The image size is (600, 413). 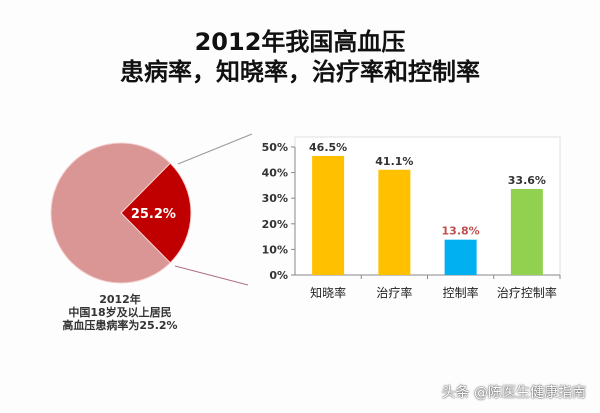 What do you see at coordinates (300, 72) in the screenshot?
I see `chart-title-line2: 患病率，知晓率，治疗率和控制率` at bounding box center [300, 72].